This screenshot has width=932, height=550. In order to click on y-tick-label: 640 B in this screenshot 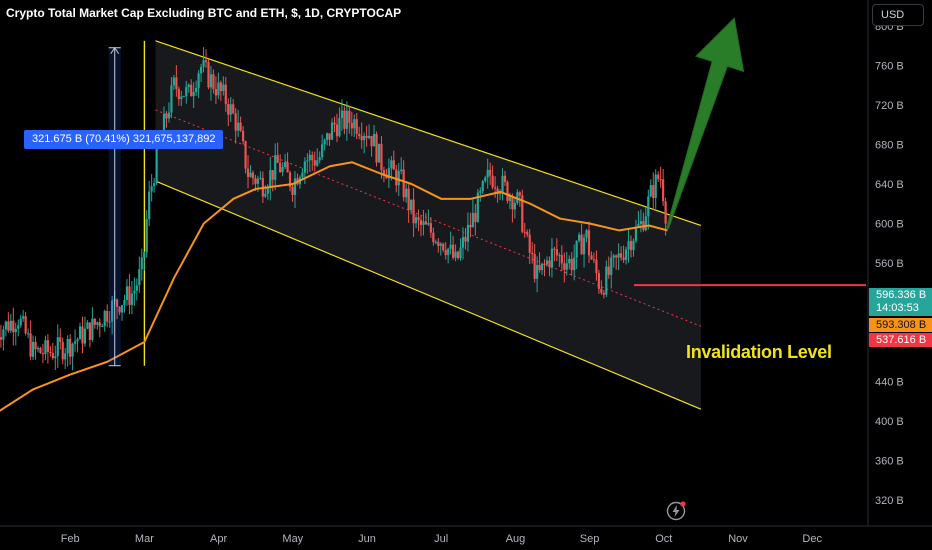, I will do `click(889, 185)`.